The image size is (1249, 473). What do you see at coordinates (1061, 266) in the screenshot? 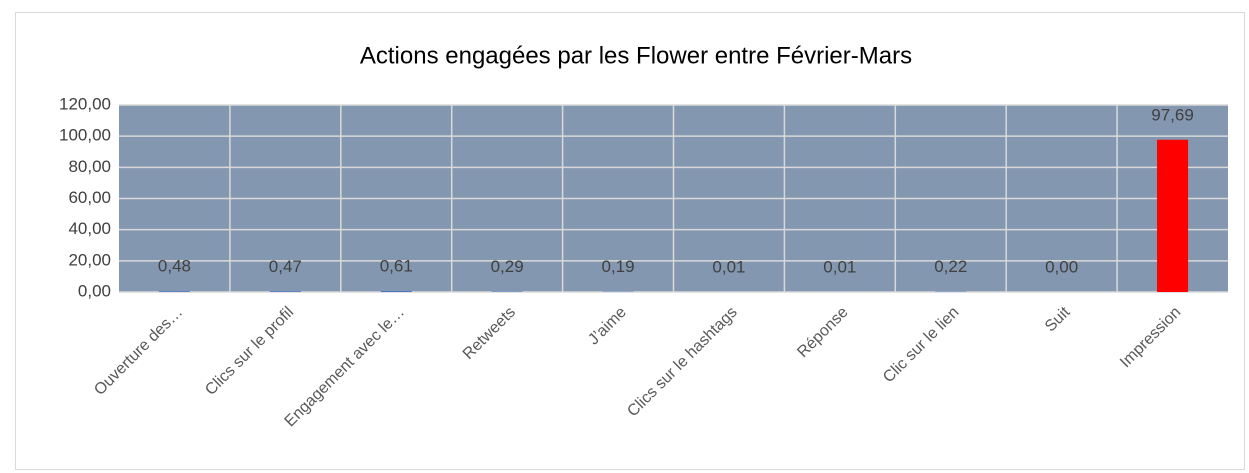
I see `data-label: 0,00` at bounding box center [1061, 266].